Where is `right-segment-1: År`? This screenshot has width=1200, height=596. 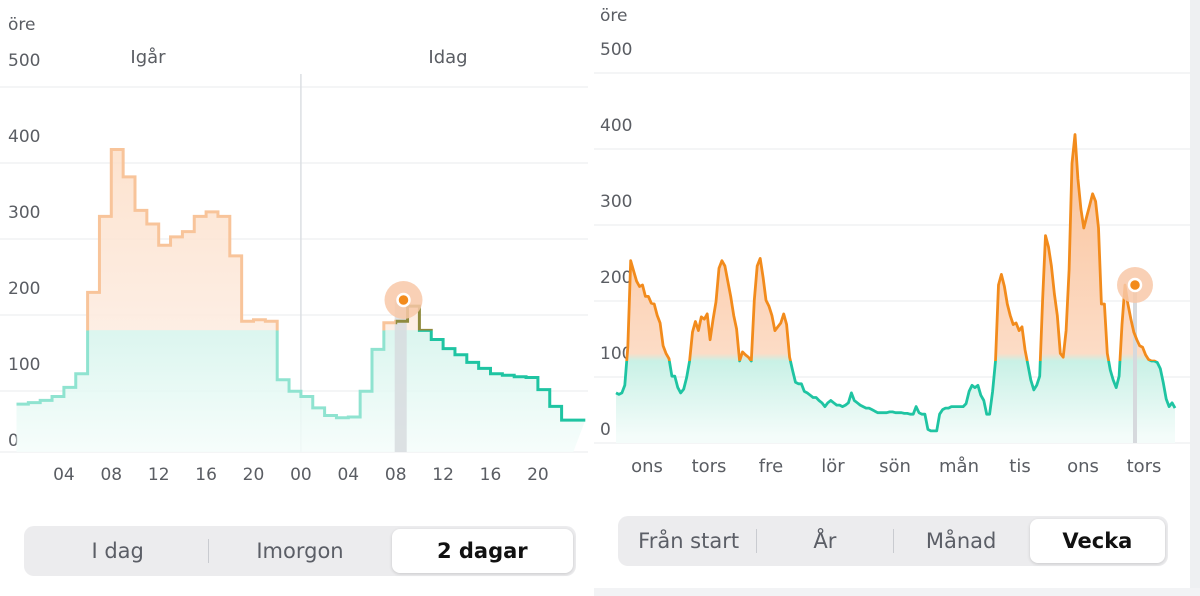
right-segment-1: År is located at coordinates (824, 541).